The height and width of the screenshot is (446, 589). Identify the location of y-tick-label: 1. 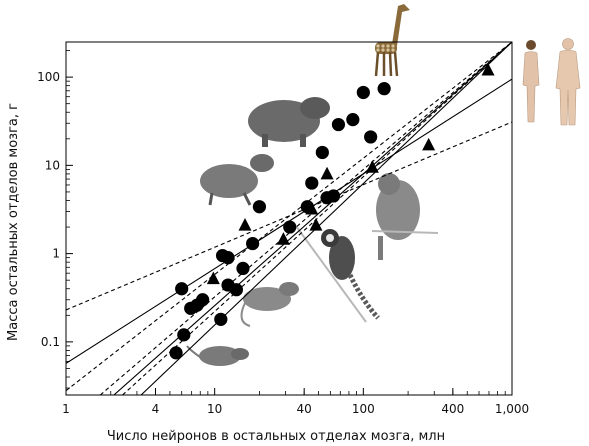
(56, 254).